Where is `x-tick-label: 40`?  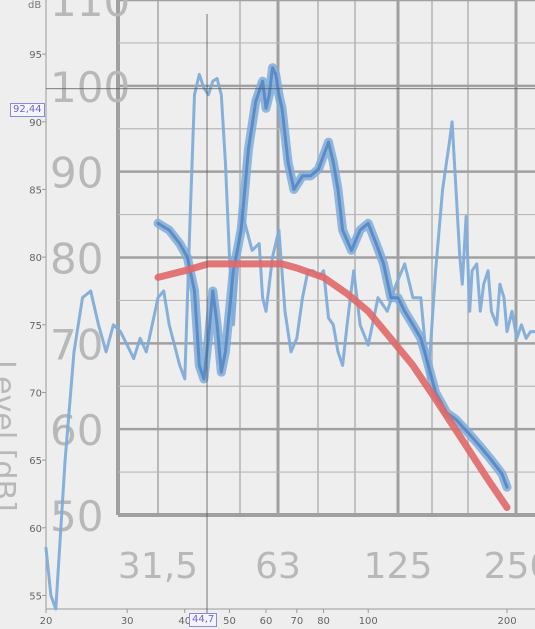
x-tick-label: 40 is located at coordinates (184, 621).